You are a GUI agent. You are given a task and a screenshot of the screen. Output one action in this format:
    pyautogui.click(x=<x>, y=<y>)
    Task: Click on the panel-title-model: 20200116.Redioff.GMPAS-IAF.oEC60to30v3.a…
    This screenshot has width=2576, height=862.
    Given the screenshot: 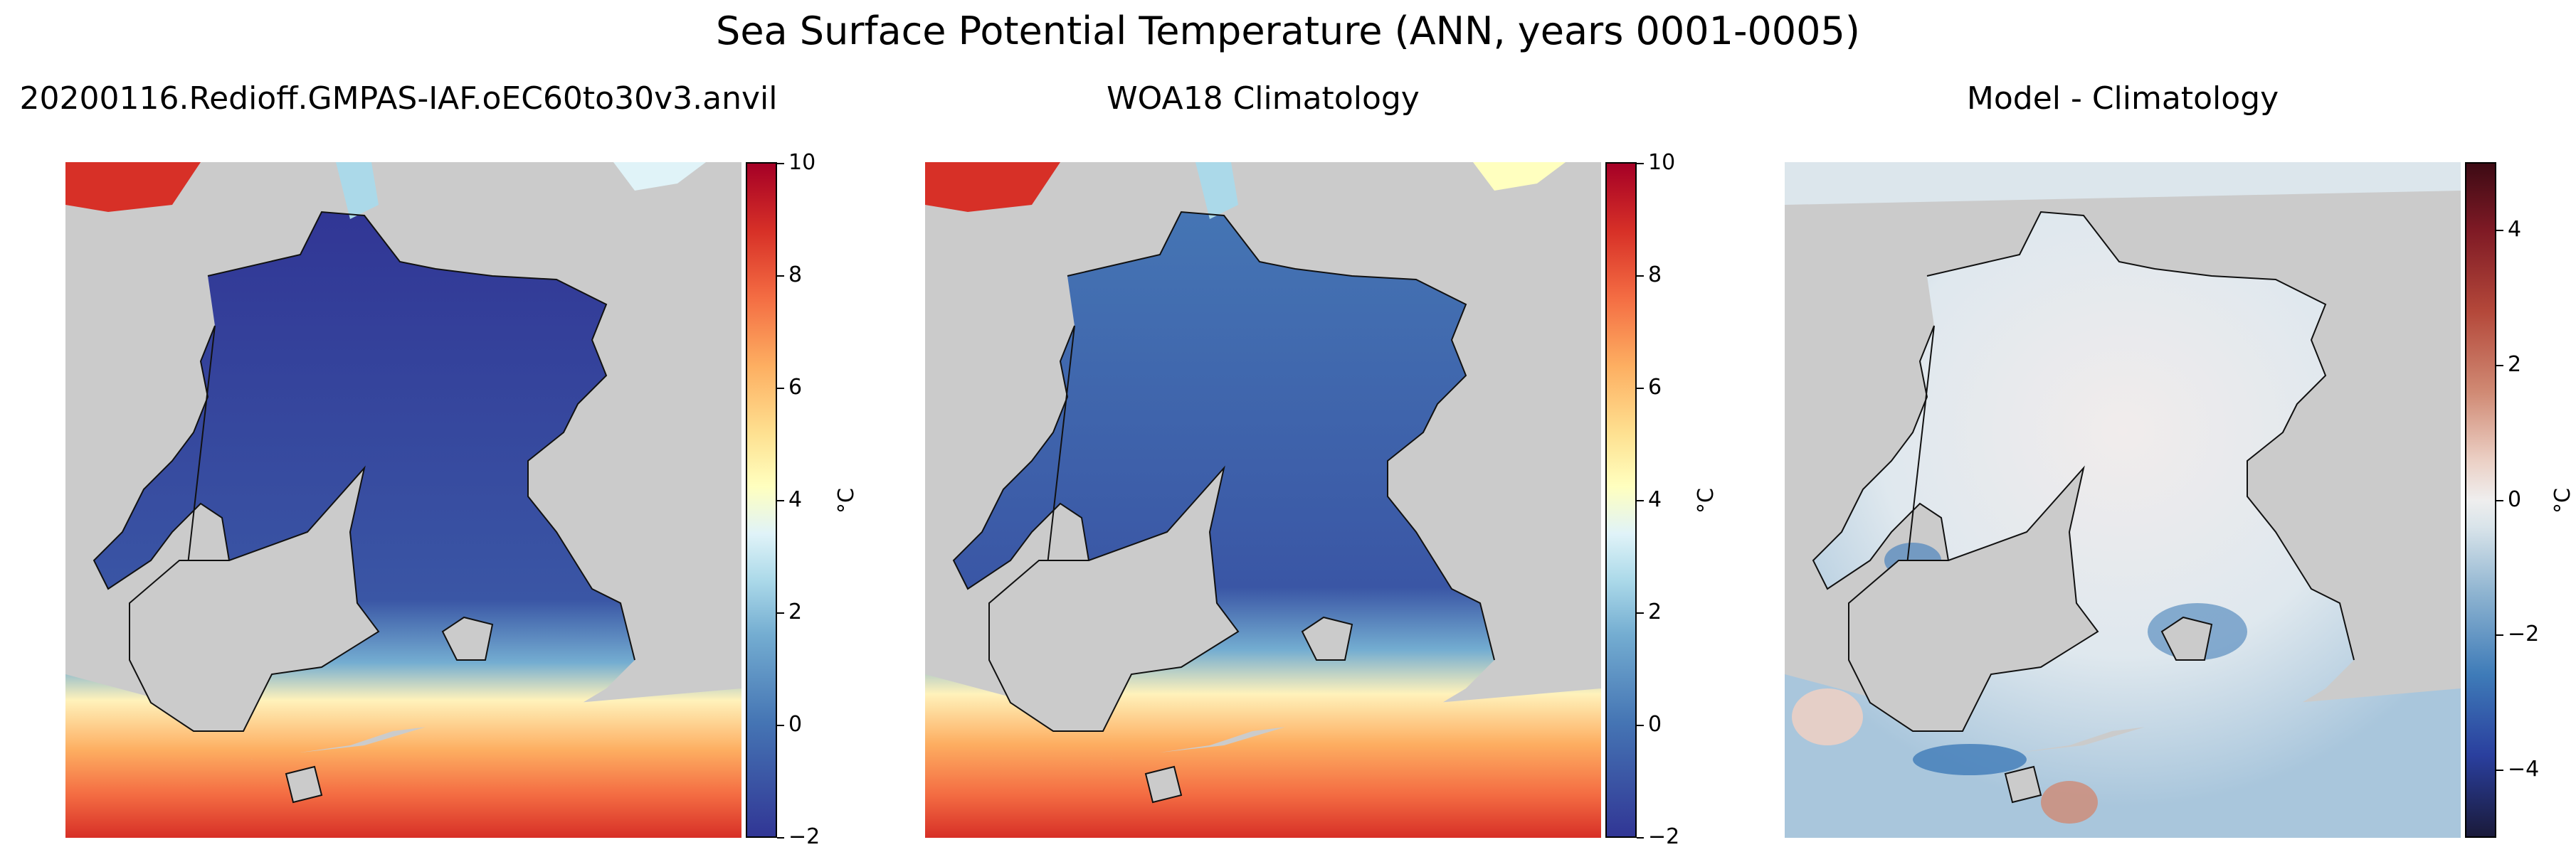 What is the action you would take?
    pyautogui.click(x=399, y=98)
    